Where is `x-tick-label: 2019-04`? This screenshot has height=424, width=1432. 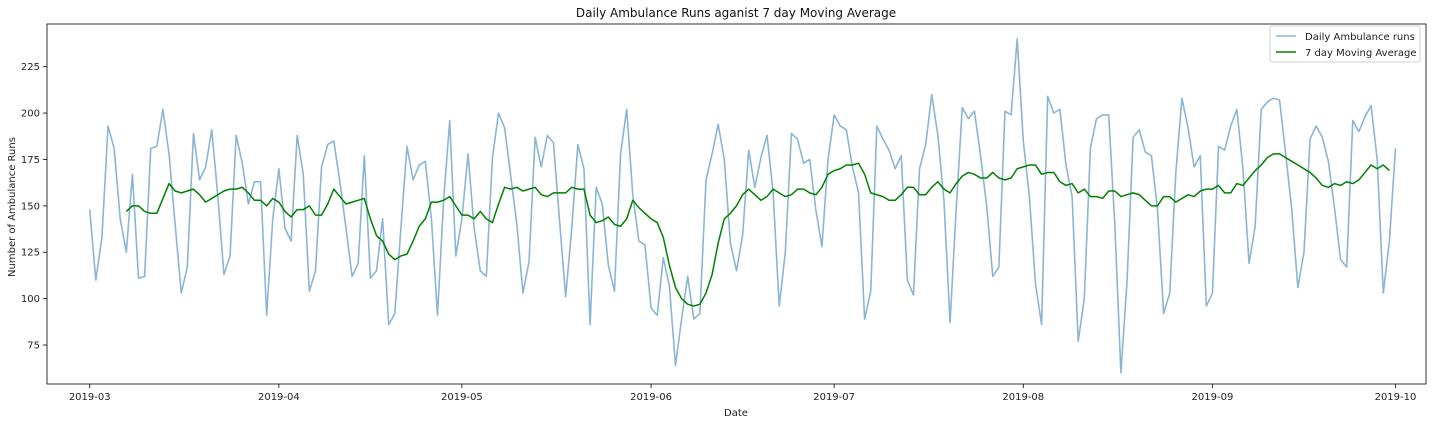
x-tick-label: 2019-04 is located at coordinates (279, 397).